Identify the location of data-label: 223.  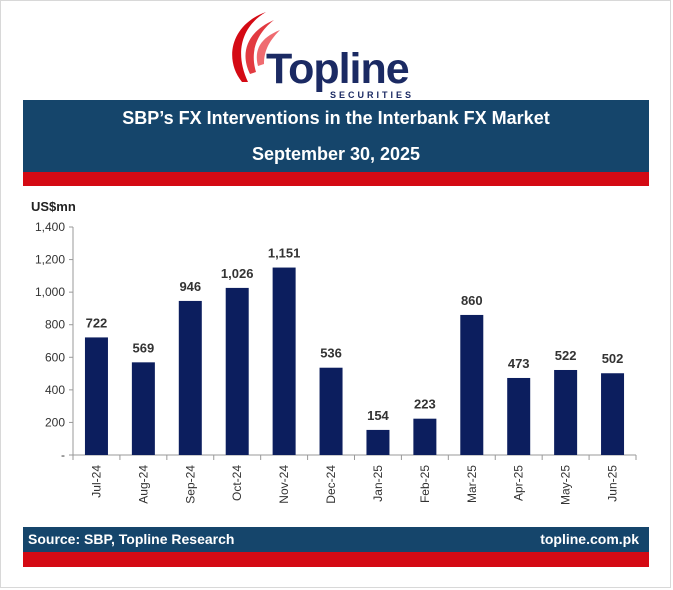
(425, 404).